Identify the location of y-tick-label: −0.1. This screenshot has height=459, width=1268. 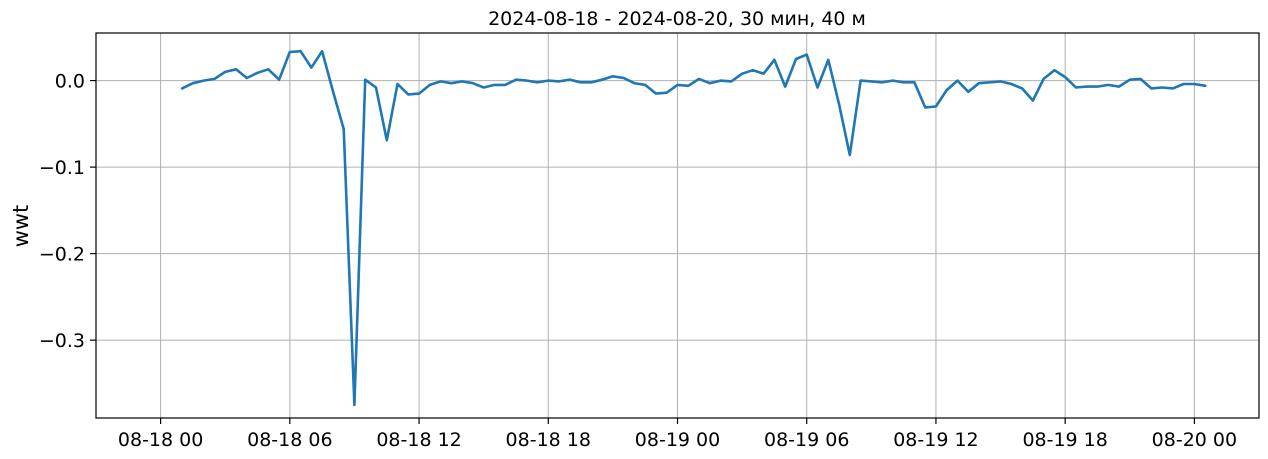
(62, 168).